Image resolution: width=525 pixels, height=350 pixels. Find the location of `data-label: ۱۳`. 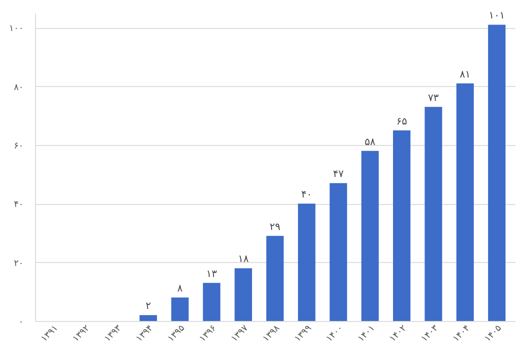

data-label: ۱۳ is located at coordinates (212, 274).